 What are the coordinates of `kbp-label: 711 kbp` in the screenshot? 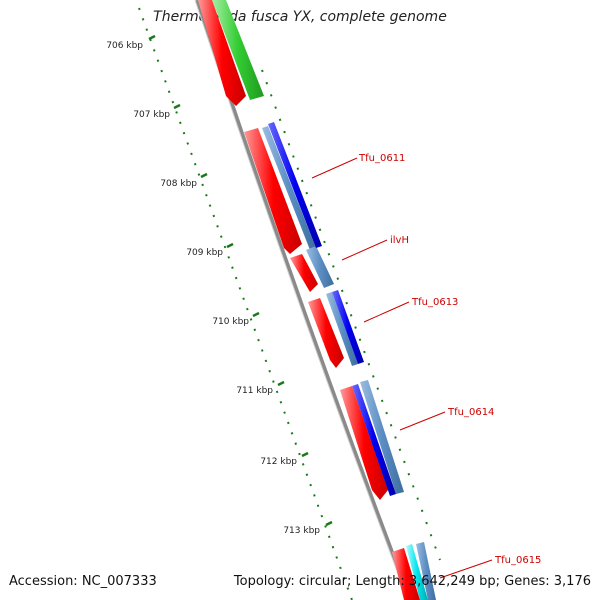 It's located at (254, 391).